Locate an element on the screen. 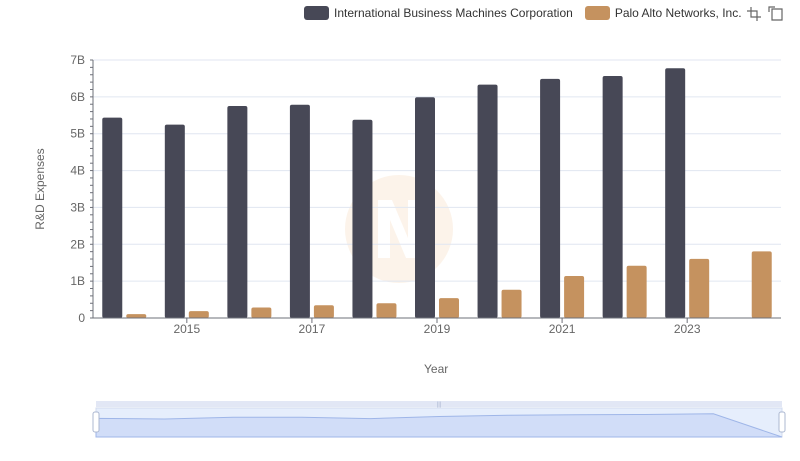 Image resolution: width=800 pixels, height=461 pixels. toolbox is located at coordinates (768, 14).